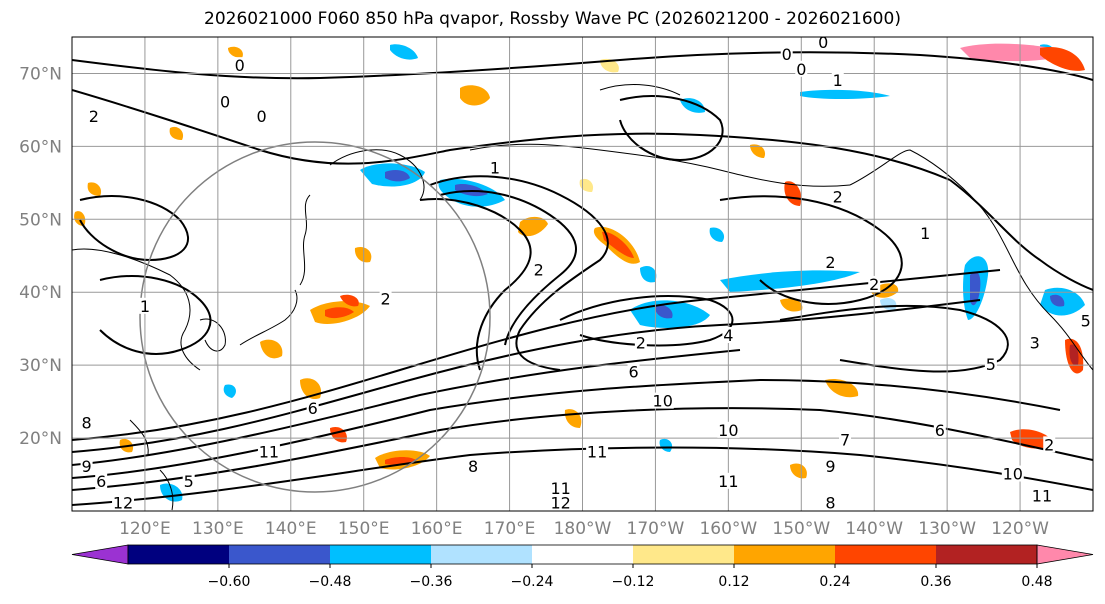  I want to click on contour-label-21: 6, so click(313, 408).